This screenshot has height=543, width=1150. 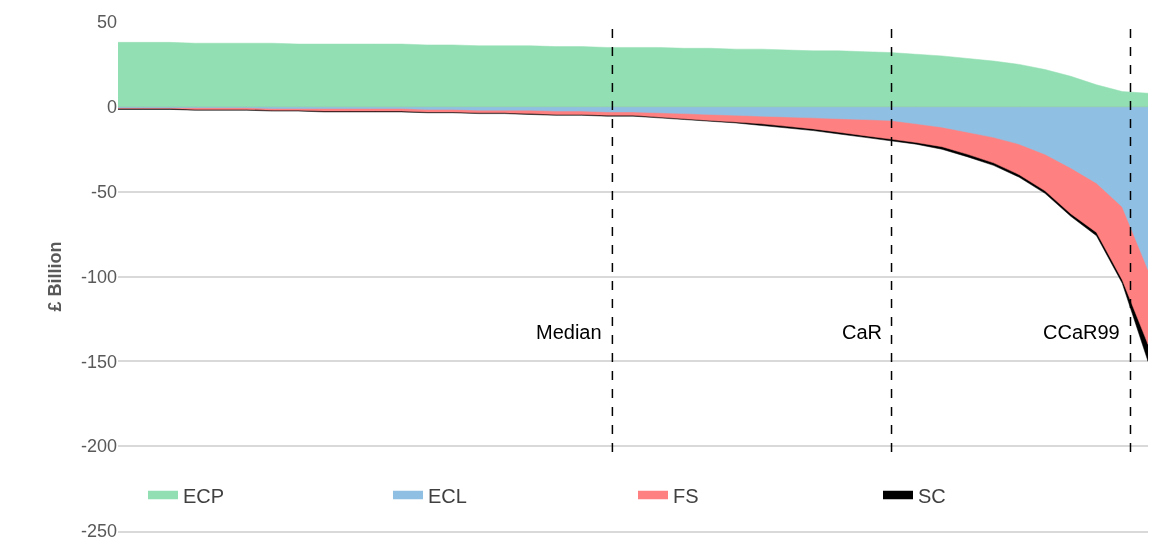 What do you see at coordinates (569, 332) in the screenshot?
I see `annotation: Median` at bounding box center [569, 332].